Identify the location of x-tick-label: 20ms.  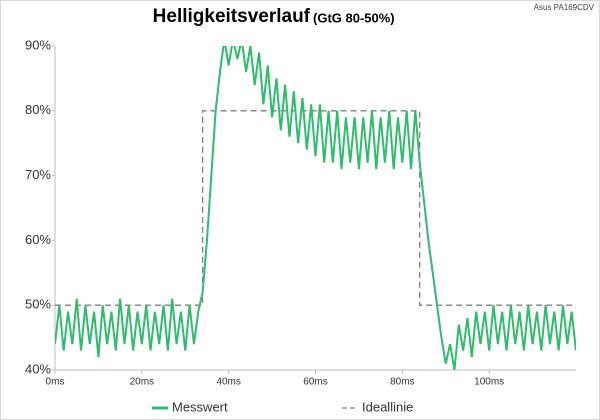
(142, 382).